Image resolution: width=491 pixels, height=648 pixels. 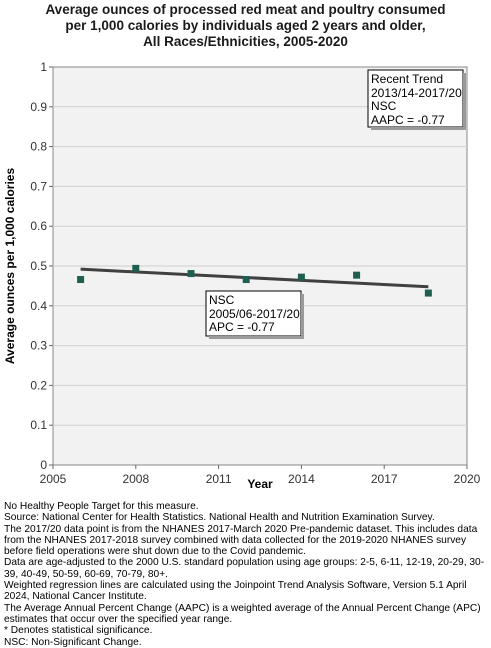 What do you see at coordinates (384, 106) in the screenshot?
I see `annotation-recent-trend-line-3: NSC` at bounding box center [384, 106].